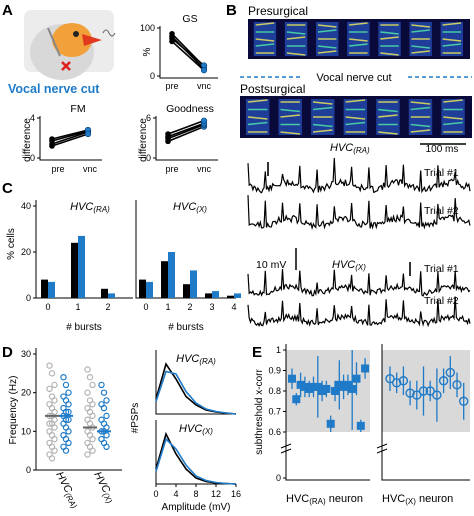 The width and height of the screenshot is (474, 516). What do you see at coordinates (186, 134) in the screenshot?
I see `goodness-series-line` at bounding box center [186, 134].